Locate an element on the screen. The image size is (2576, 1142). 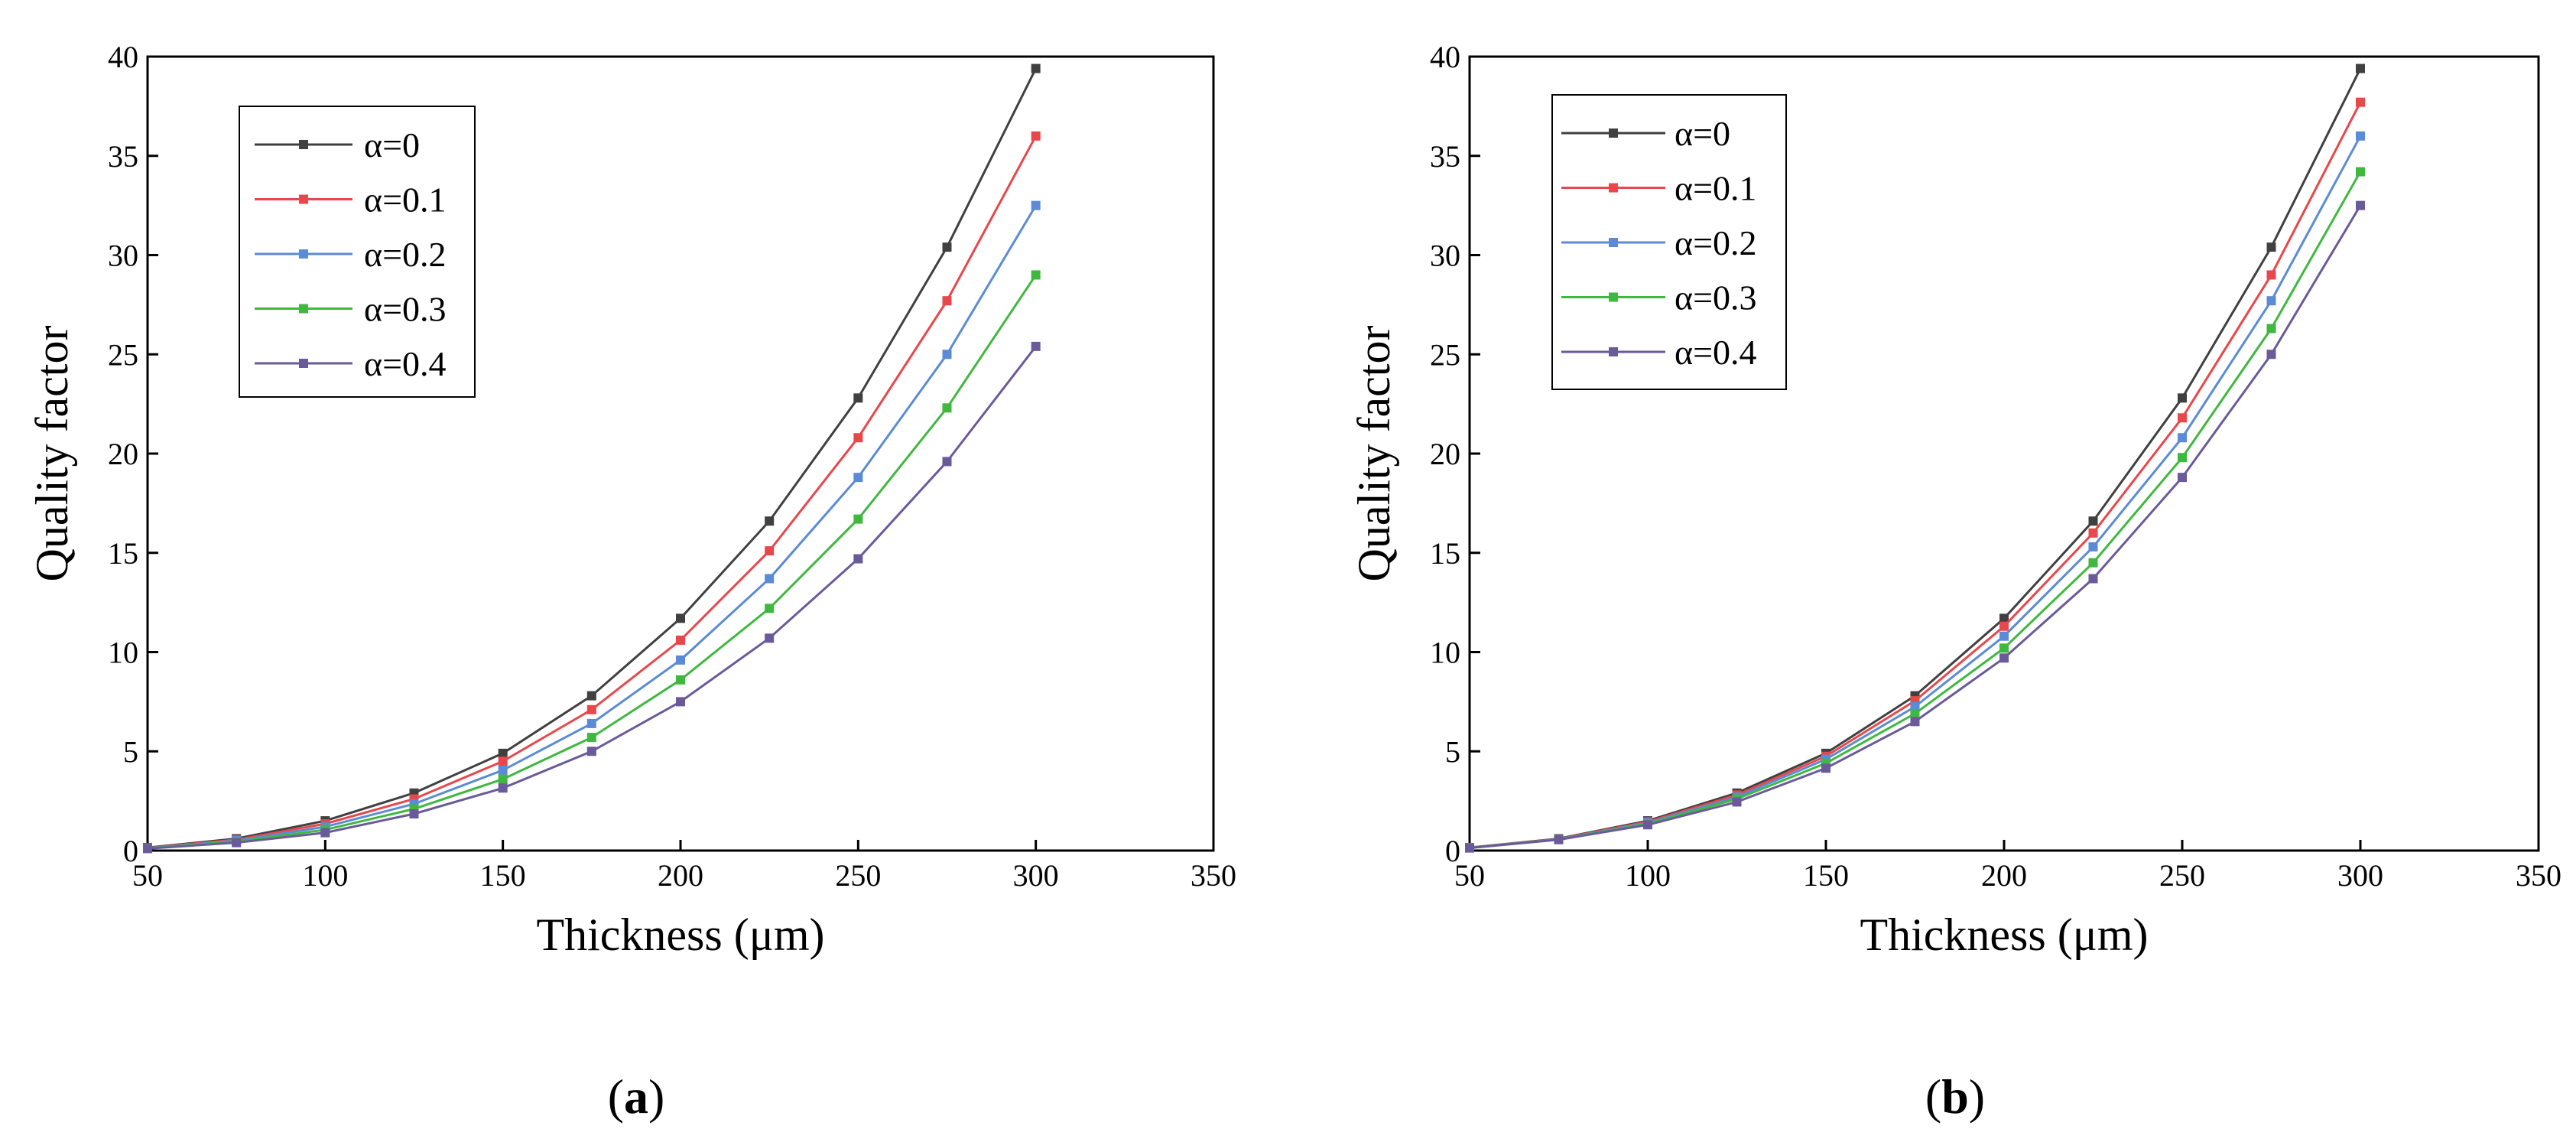
legend-label: α=0.2 is located at coordinates (1716, 242).